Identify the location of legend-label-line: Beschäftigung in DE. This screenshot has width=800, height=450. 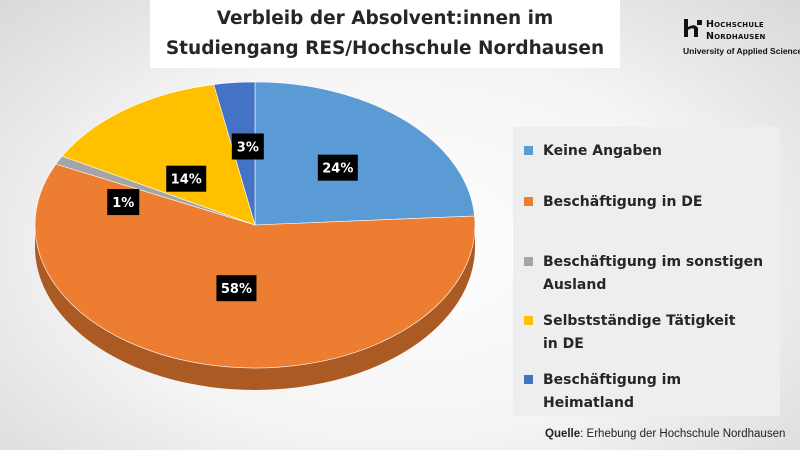
(623, 202).